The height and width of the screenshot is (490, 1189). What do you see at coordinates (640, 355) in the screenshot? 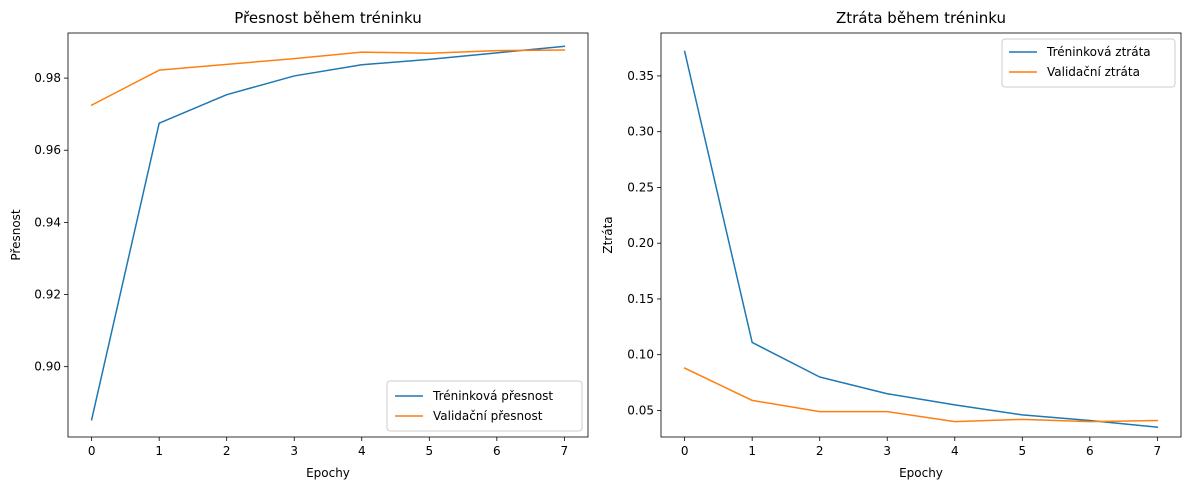
I see `loss-y-tick-label: 0.10` at bounding box center [640, 355].